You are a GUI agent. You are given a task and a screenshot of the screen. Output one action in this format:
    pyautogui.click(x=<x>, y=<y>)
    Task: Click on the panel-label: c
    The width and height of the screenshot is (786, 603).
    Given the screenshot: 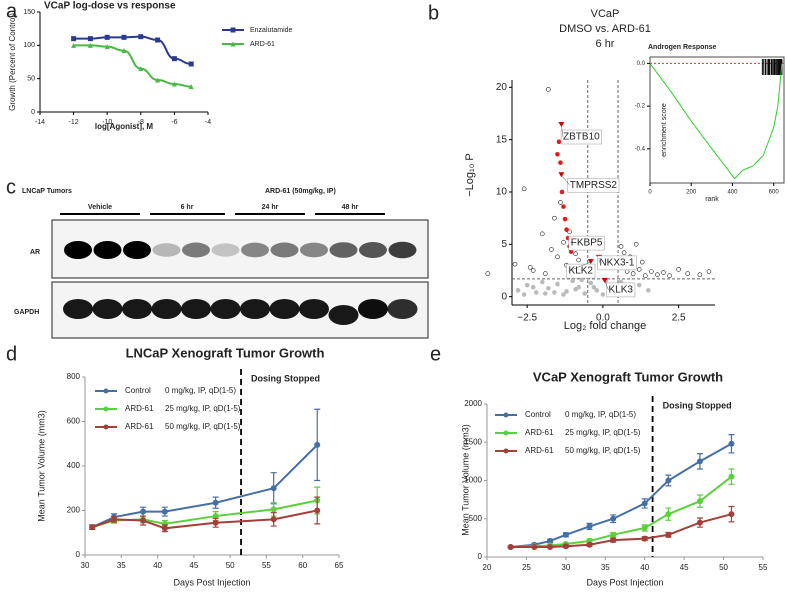 What is the action you would take?
    pyautogui.click(x=11, y=187)
    